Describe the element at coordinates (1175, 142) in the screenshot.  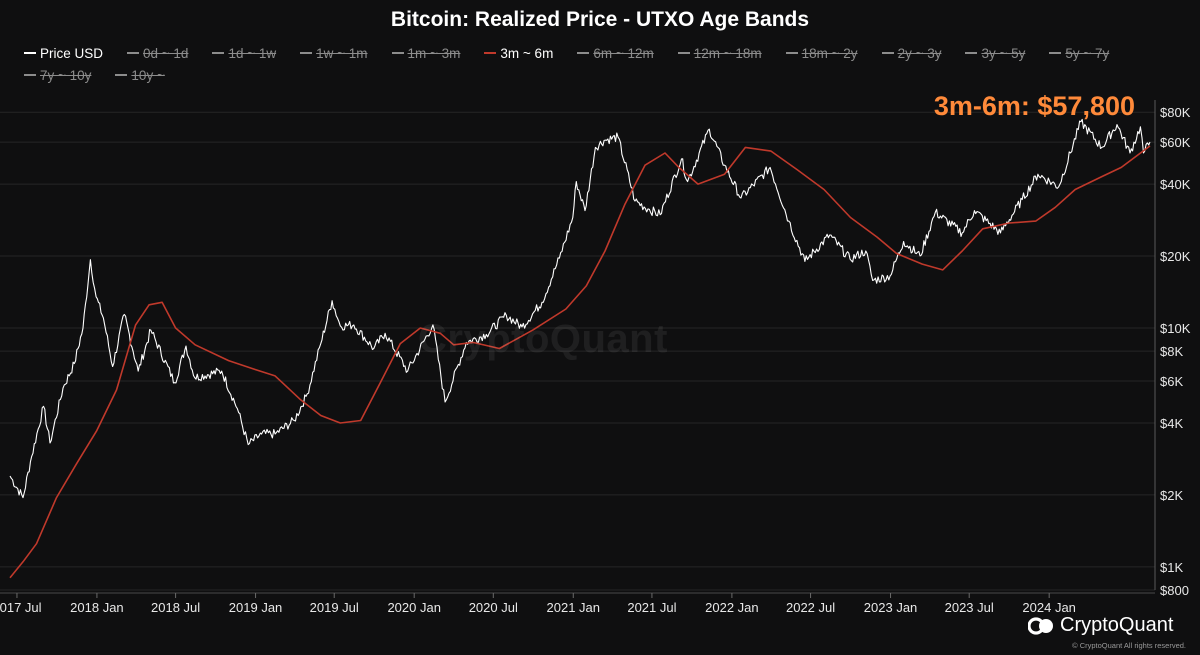
I see `y-tick-label: $60K` at that location.